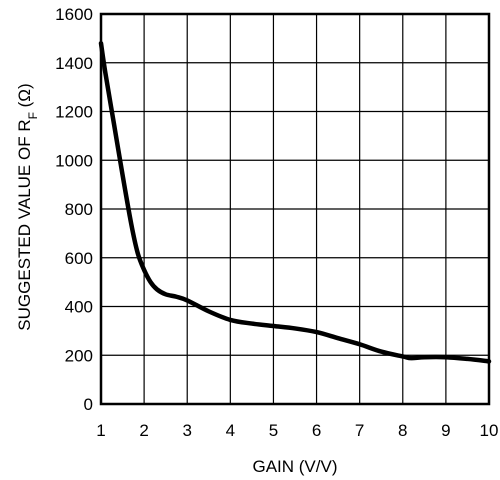 This screenshot has height=480, width=500. I want to click on x-axis-label: GAIN (V/V), so click(294, 466).